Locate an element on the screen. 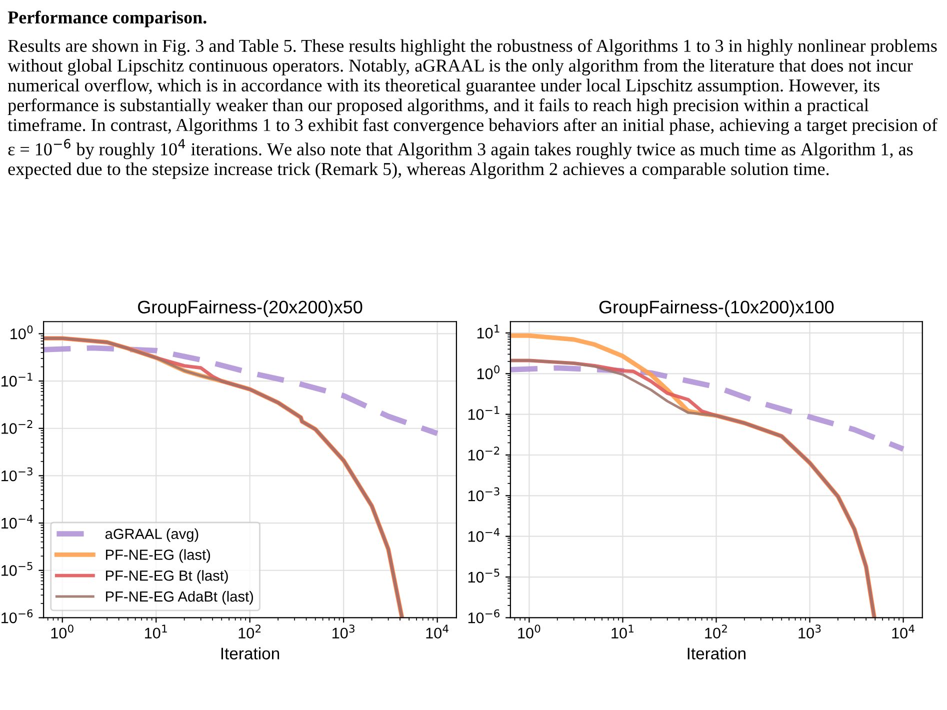  y-tick-label: 10$^{1}$ is located at coordinates (488, 331).